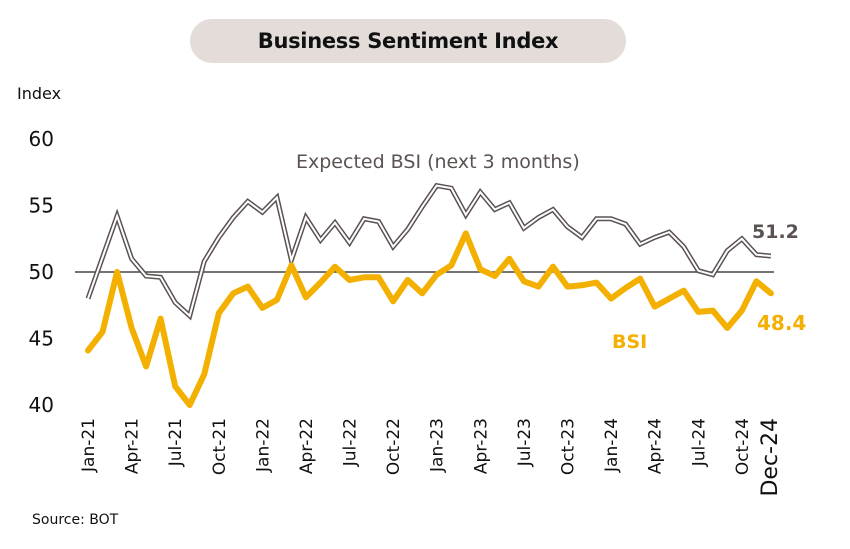 The height and width of the screenshot is (549, 850). Describe the element at coordinates (263, 445) in the screenshot. I see `x-tick-label: Jan-22` at that location.